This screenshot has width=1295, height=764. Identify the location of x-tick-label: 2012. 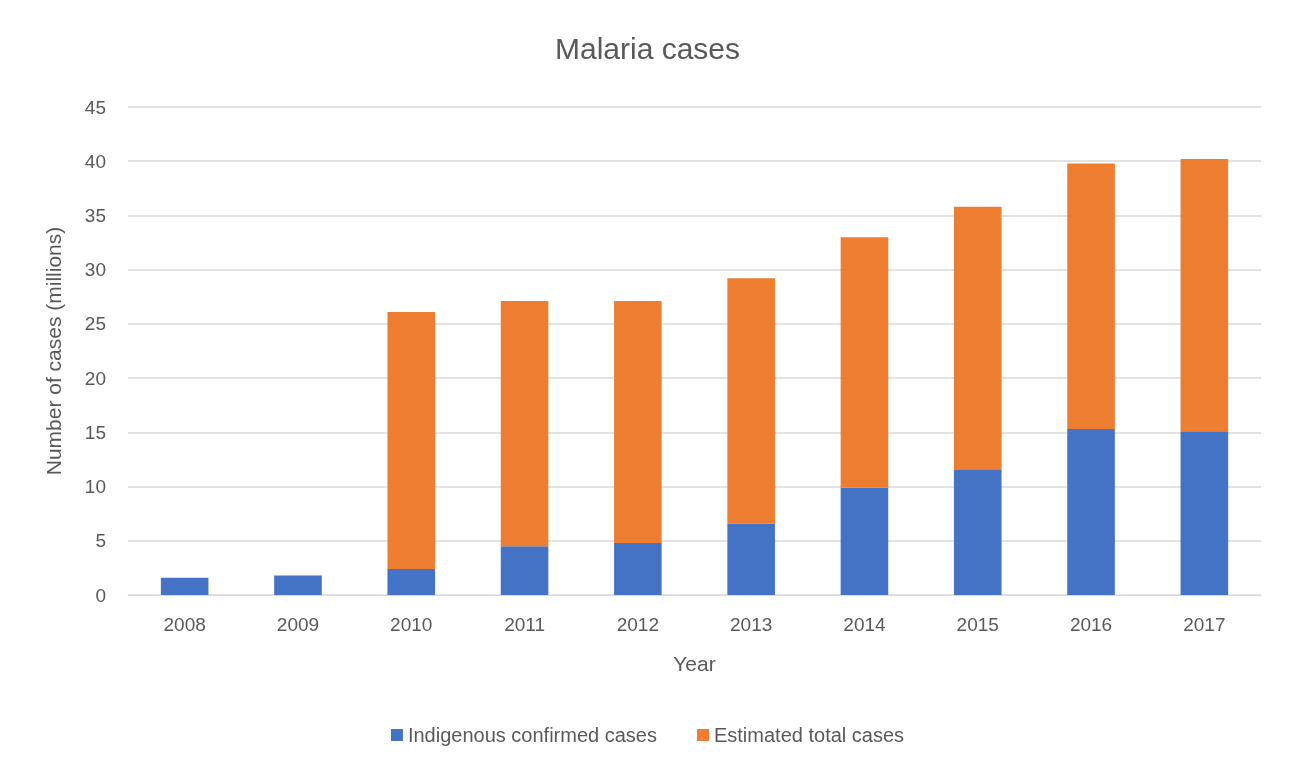
(637, 624).